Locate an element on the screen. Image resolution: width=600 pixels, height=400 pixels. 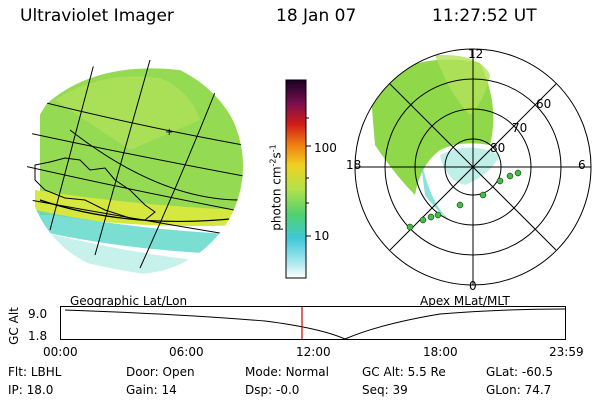
colorbar-tick-10: 10 is located at coordinates (322, 236).